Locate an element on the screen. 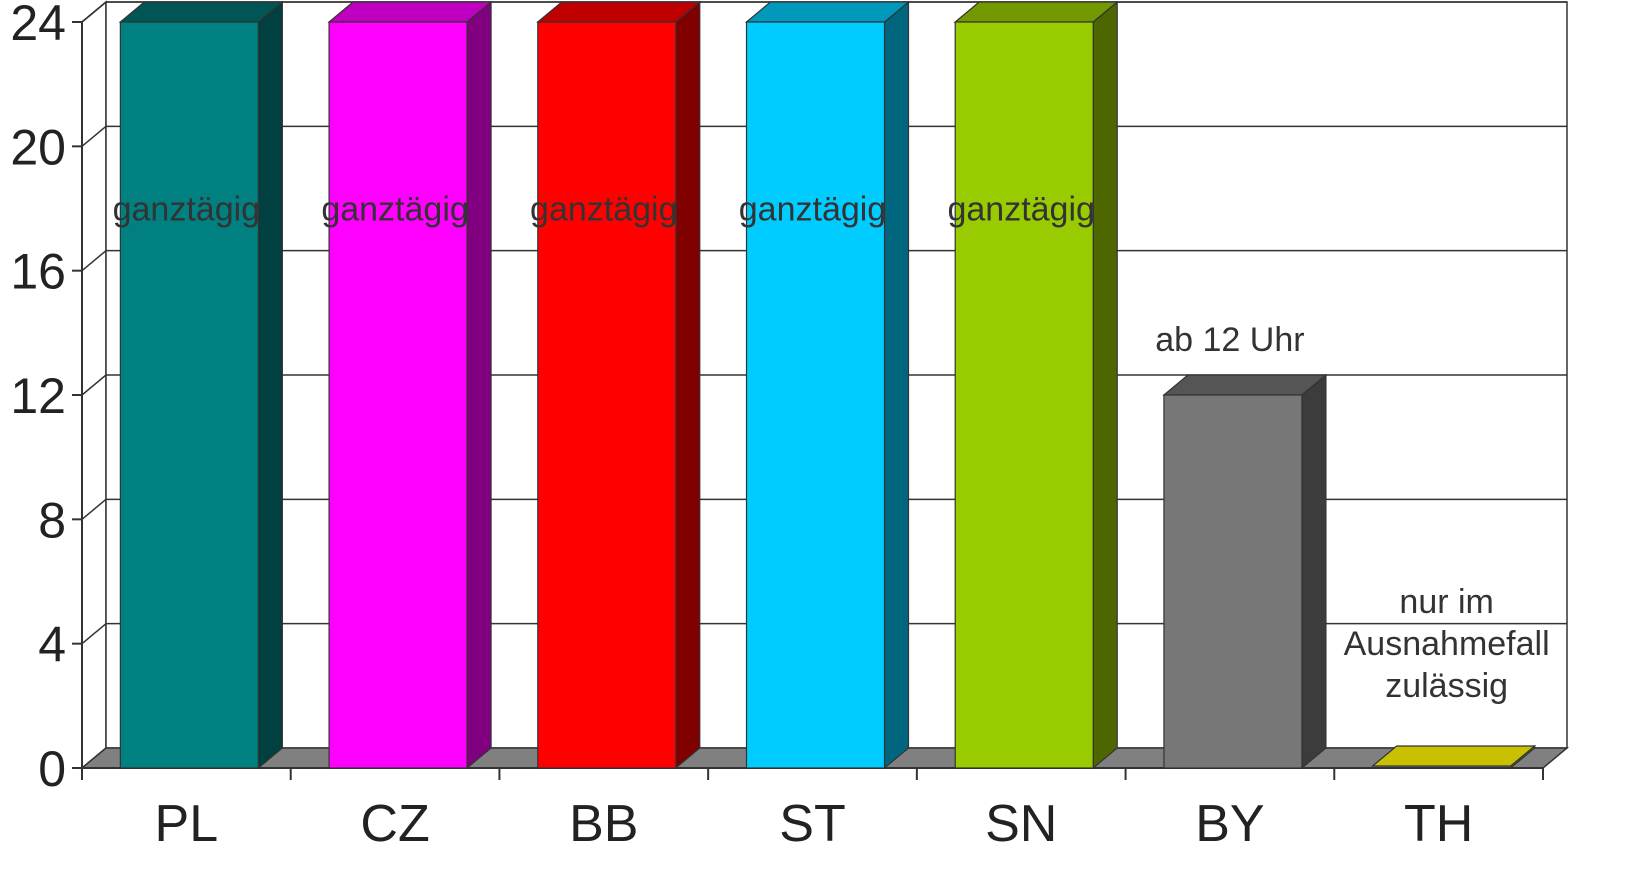  x-tick-label: ST is located at coordinates (812, 824).